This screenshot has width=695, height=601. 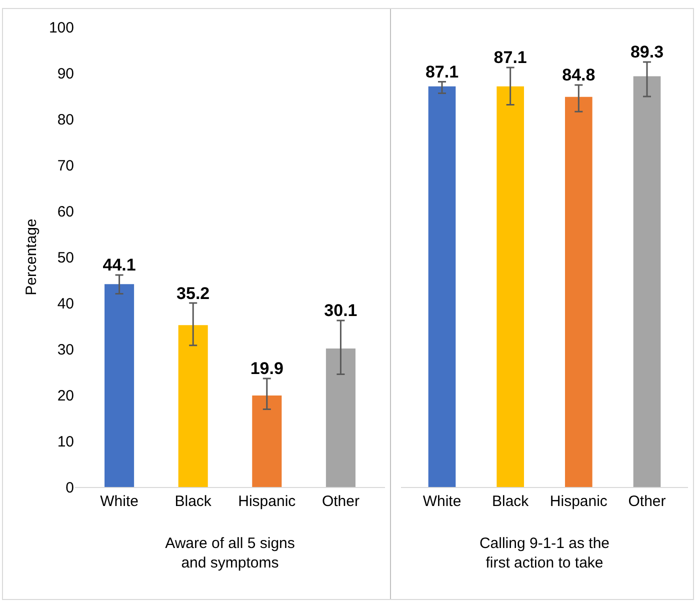 What do you see at coordinates (65, 441) in the screenshot?
I see `y-tick-label: 10` at bounding box center [65, 441].